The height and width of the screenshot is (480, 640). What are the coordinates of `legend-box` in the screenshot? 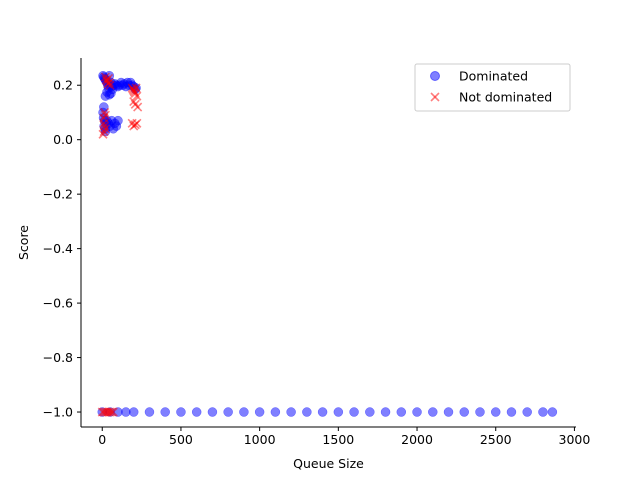 It's located at (492, 87).